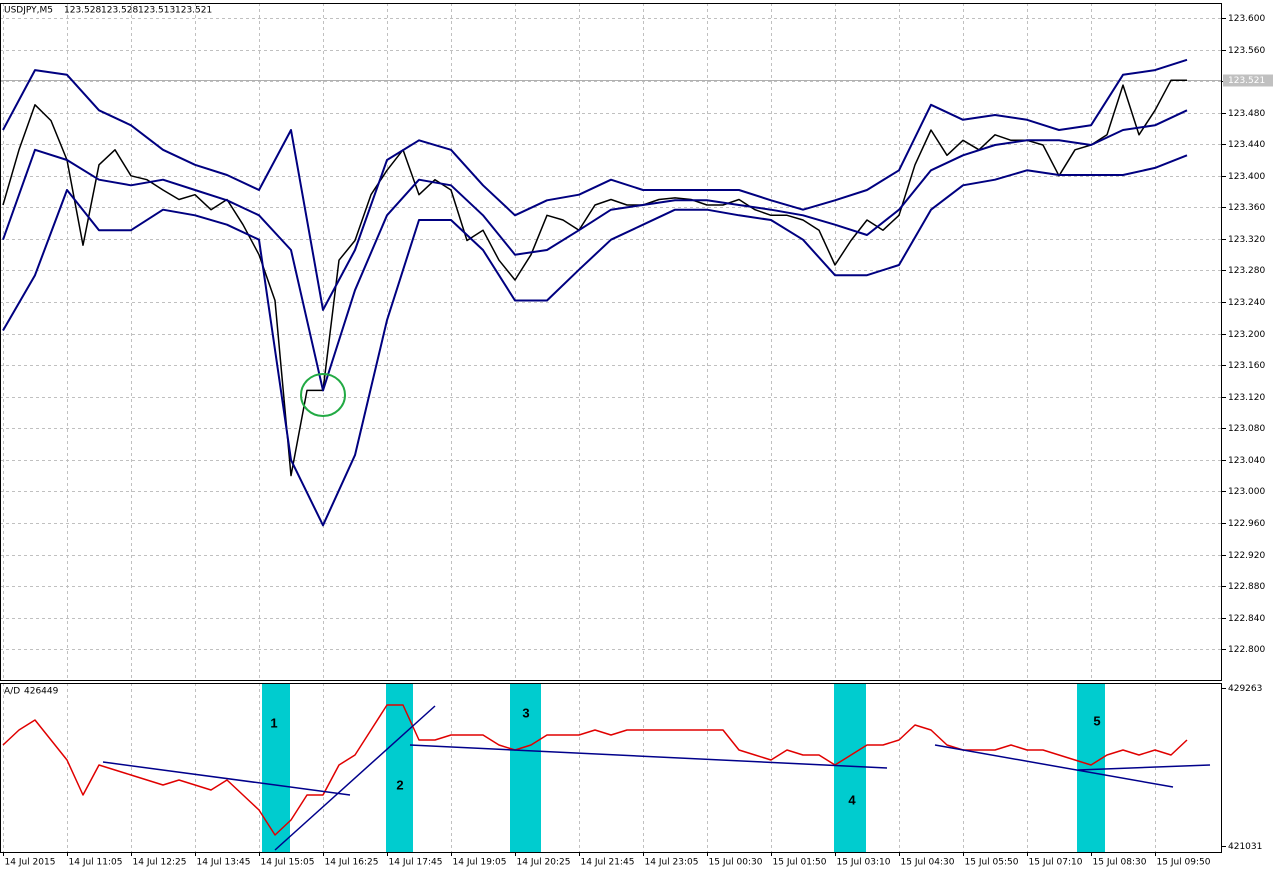 This screenshot has height=873, width=1276. What do you see at coordinates (1246, 240) in the screenshot?
I see `y-tick-label: 123.320` at bounding box center [1246, 240].